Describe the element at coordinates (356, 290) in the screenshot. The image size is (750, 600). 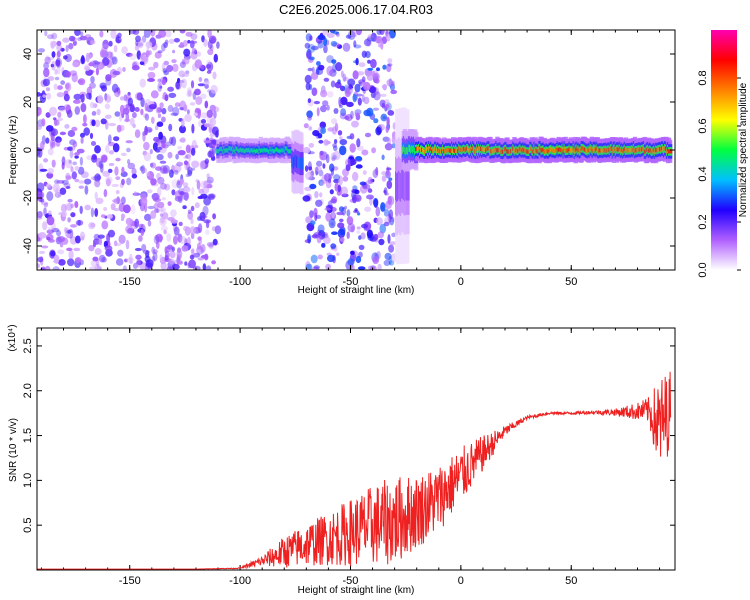
I see `spectrogram-x-label: Height of straight line (km)` at that location.